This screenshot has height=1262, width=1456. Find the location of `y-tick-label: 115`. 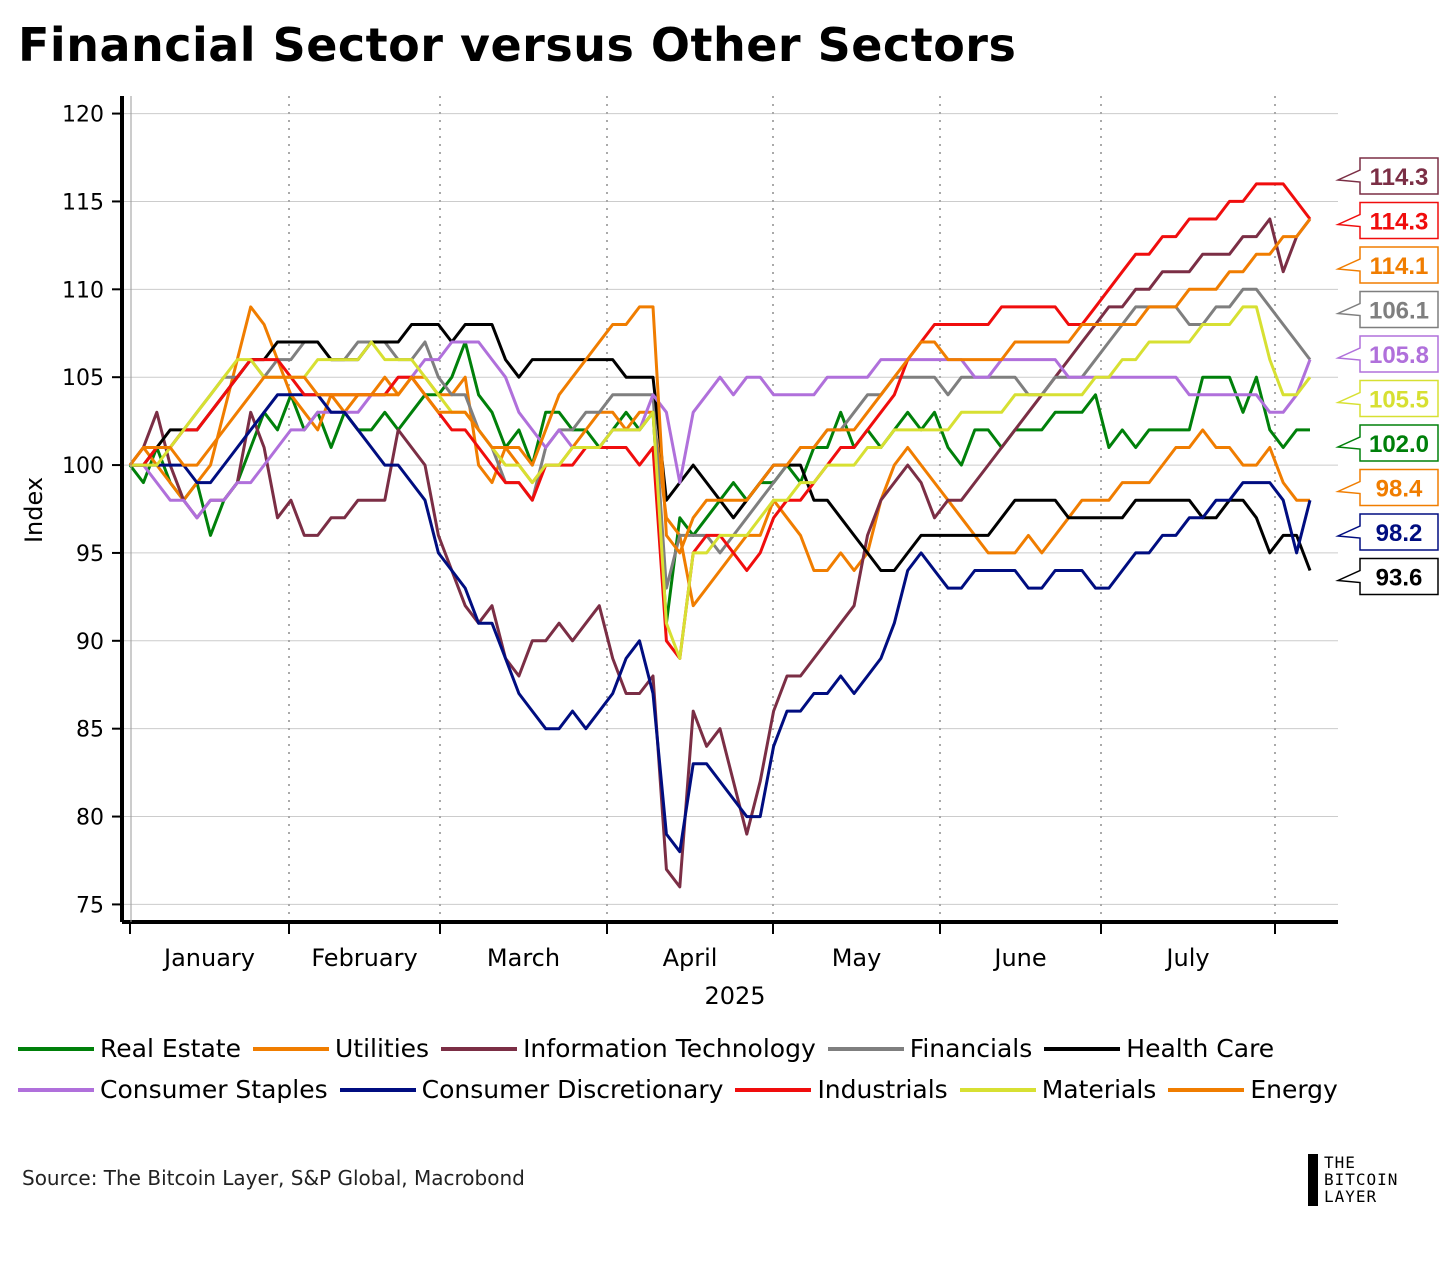

y-tick-label: 115 is located at coordinates (83, 202).